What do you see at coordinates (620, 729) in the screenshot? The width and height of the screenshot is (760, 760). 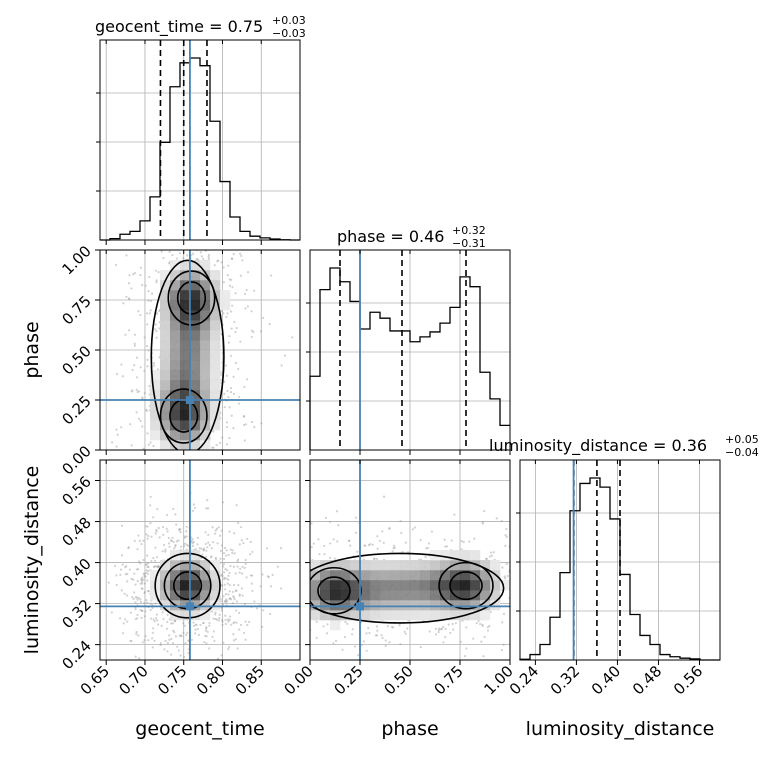 I see `xlabel-luminosity-distance: luminosity_distance` at bounding box center [620, 729].